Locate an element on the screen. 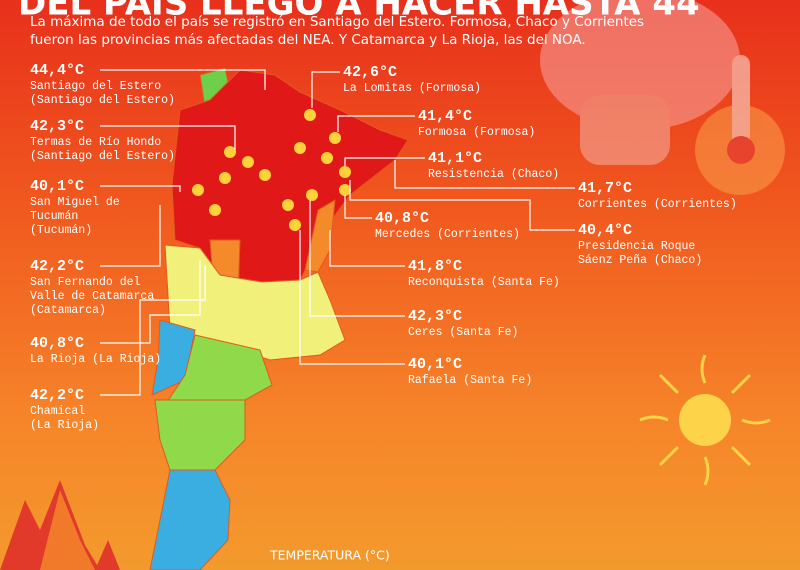 The width and height of the screenshot is (800, 570). location: Presidencia Roque is located at coordinates (636, 246).